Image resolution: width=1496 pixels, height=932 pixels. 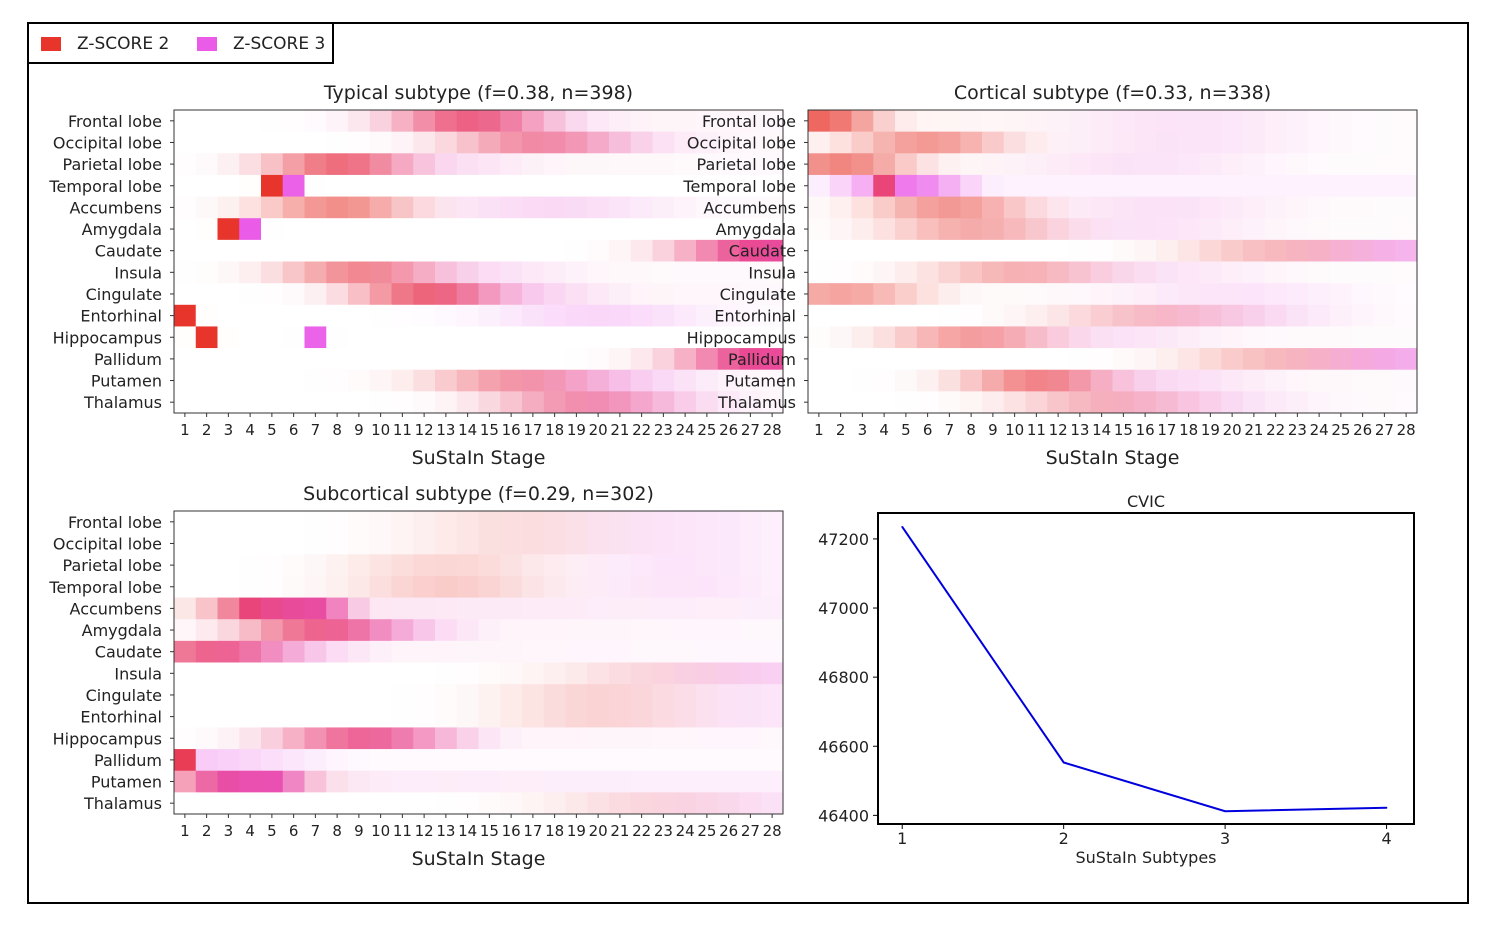 I want to click on y-tick-label: 46600, so click(x=843, y=746).